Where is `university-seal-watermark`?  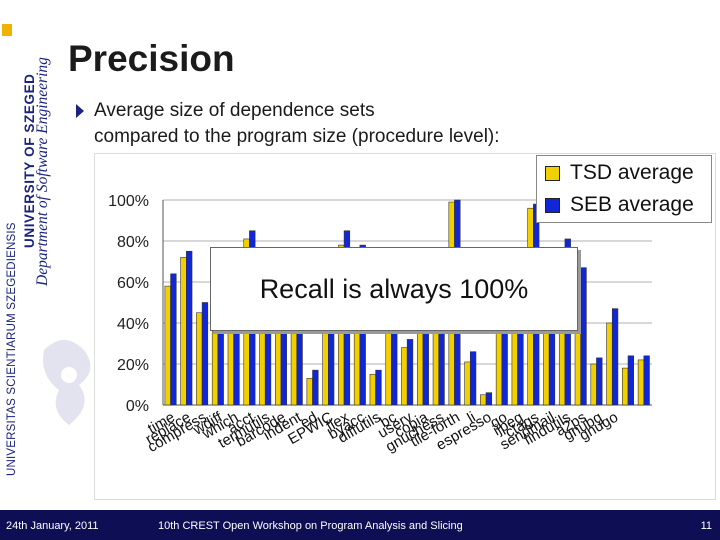 university-seal-watermark is located at coordinates (67, 382).